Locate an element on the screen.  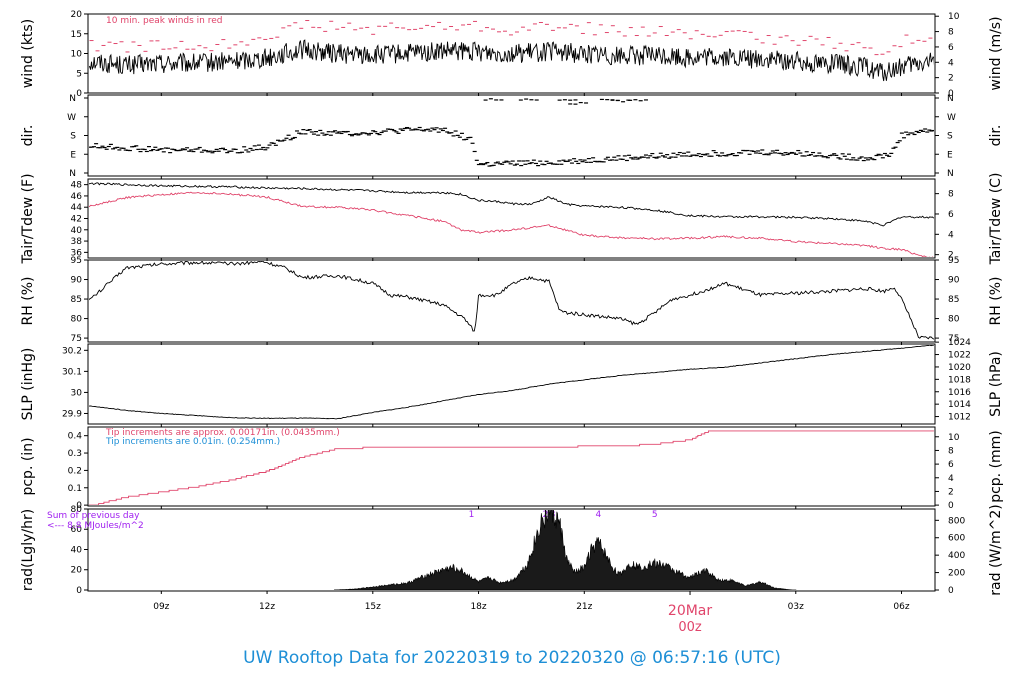
y2-tick-label: W is located at coordinates (951, 118).